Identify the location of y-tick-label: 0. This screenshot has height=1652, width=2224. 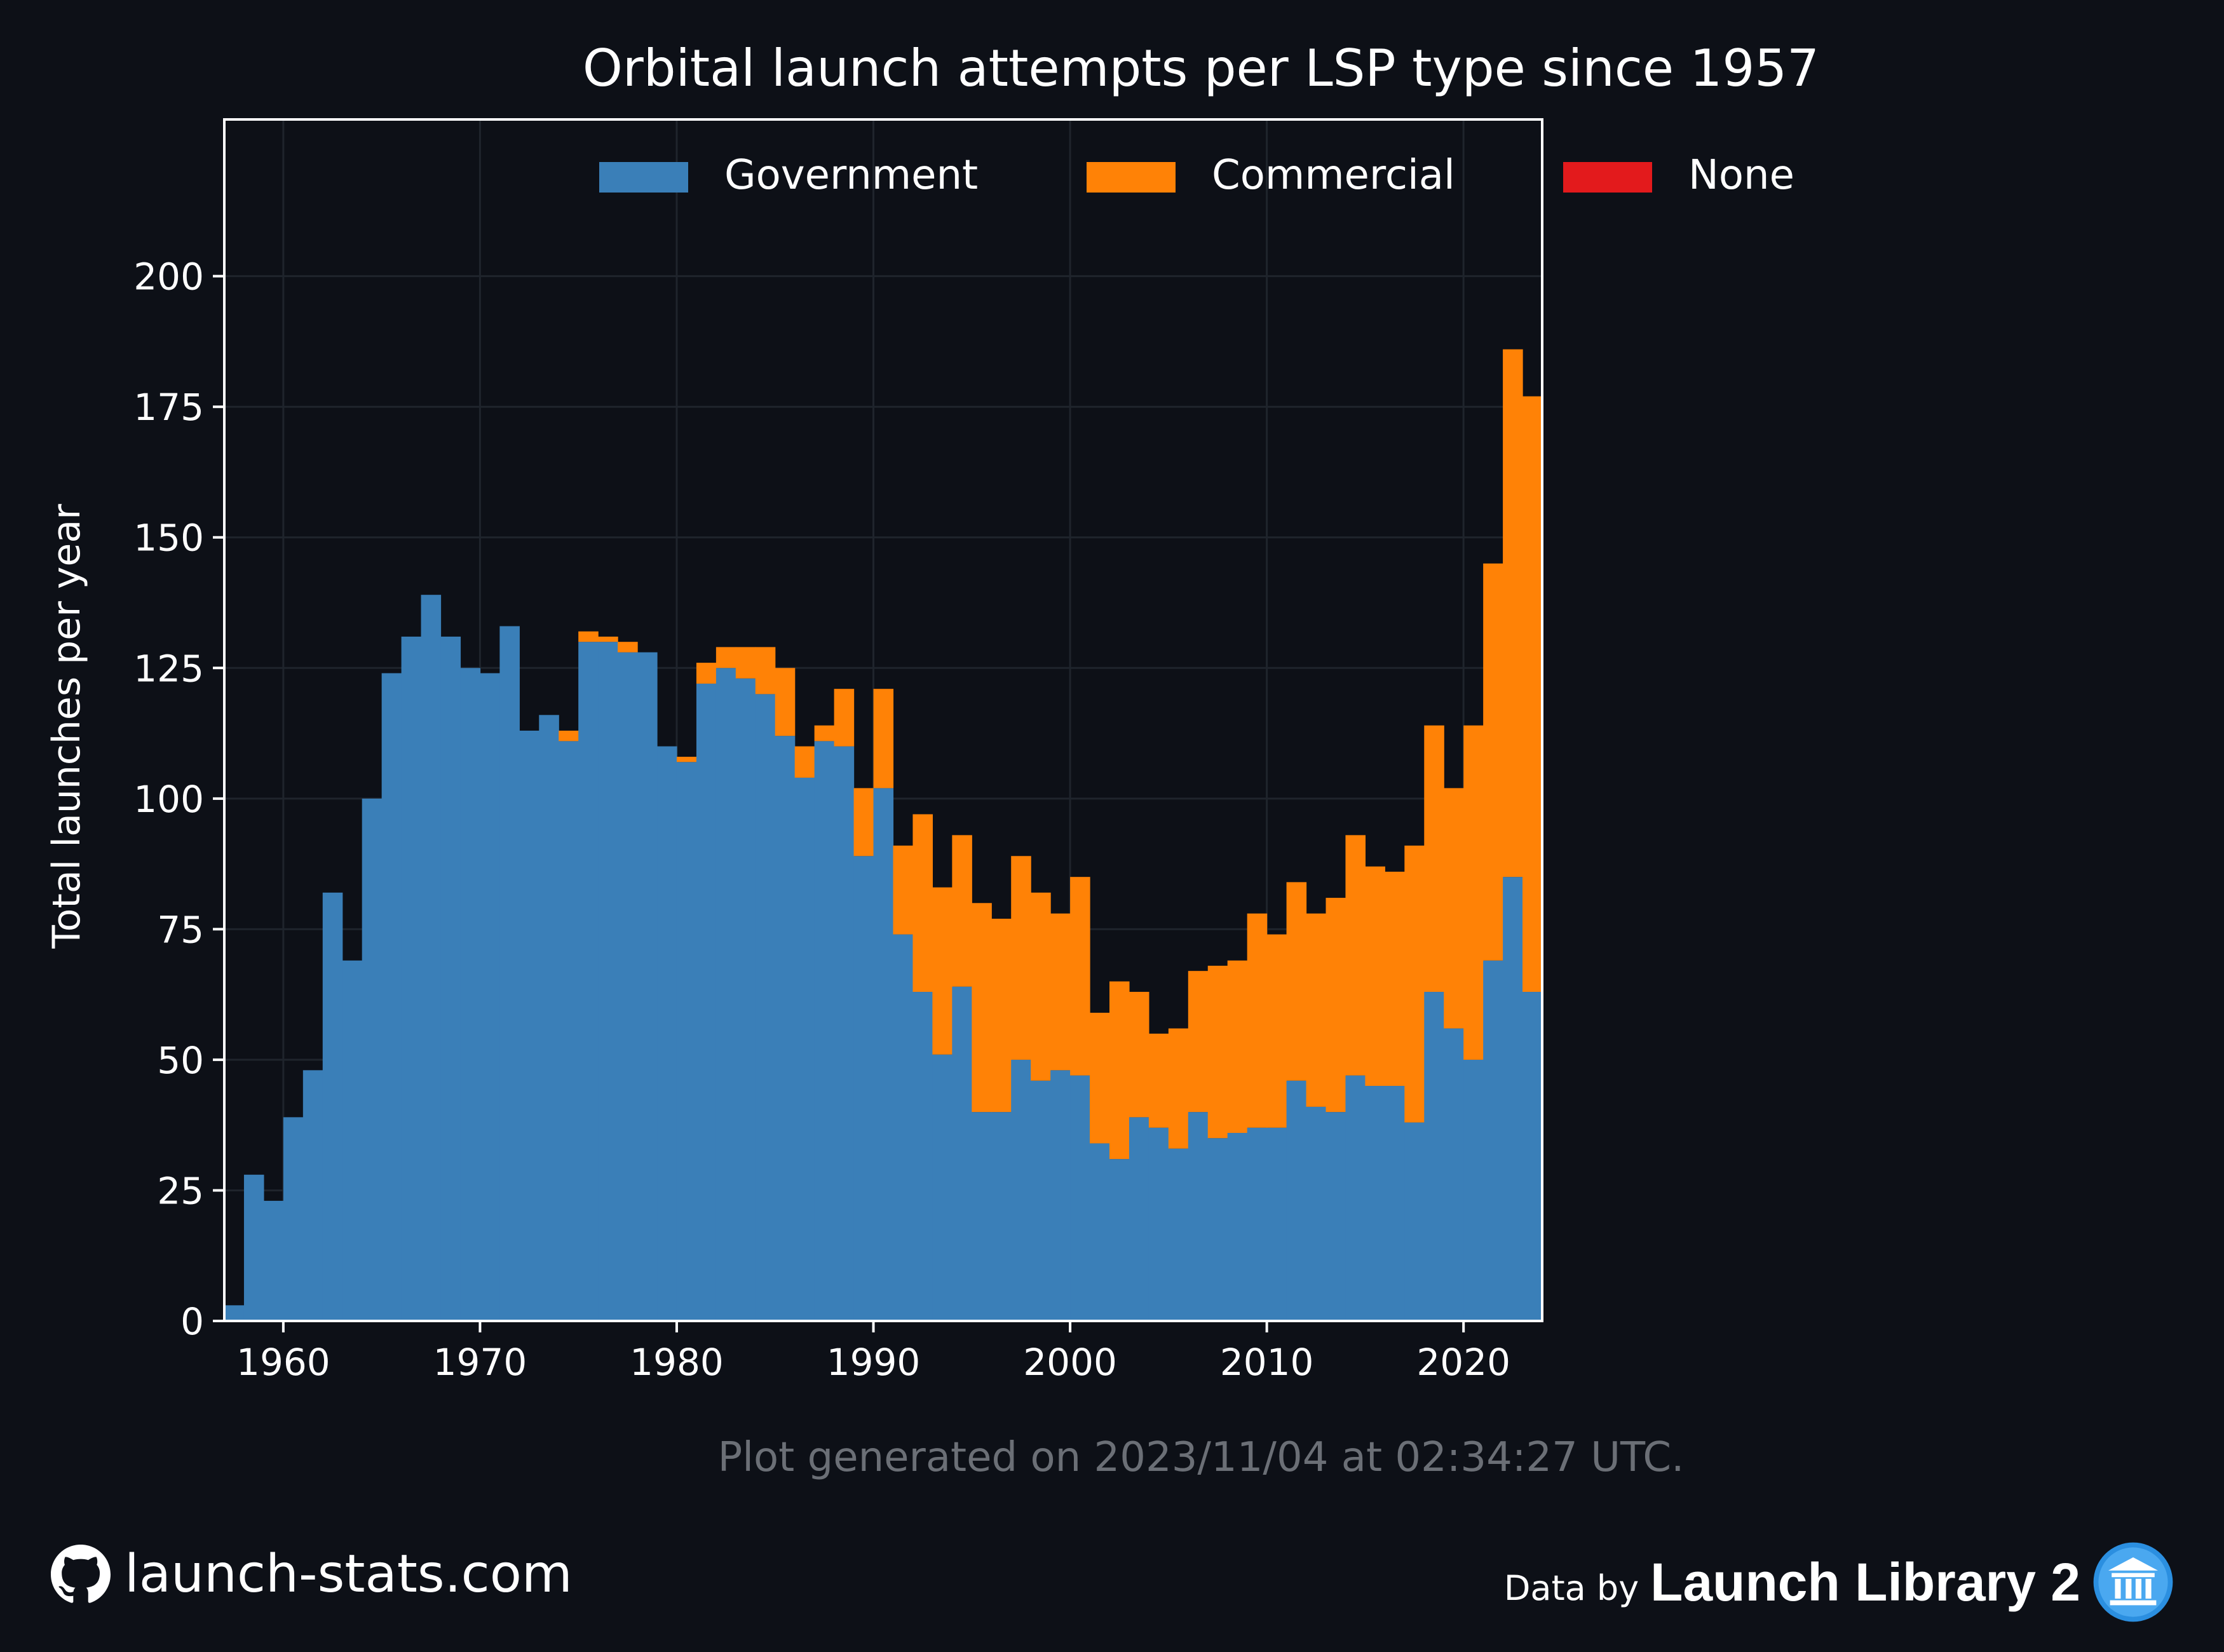
(192, 1321).